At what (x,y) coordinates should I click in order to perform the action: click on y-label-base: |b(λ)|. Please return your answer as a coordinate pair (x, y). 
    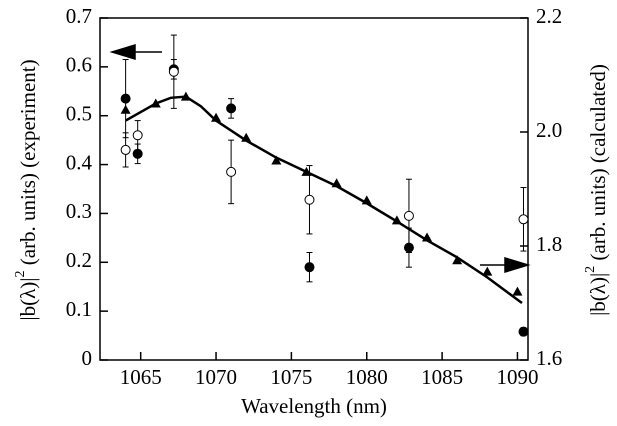
    Looking at the image, I should click on (28, 299).